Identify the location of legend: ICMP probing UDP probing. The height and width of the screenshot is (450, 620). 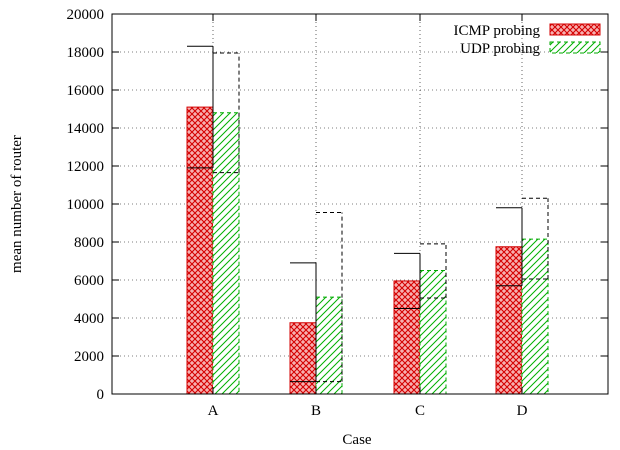
(527, 40).